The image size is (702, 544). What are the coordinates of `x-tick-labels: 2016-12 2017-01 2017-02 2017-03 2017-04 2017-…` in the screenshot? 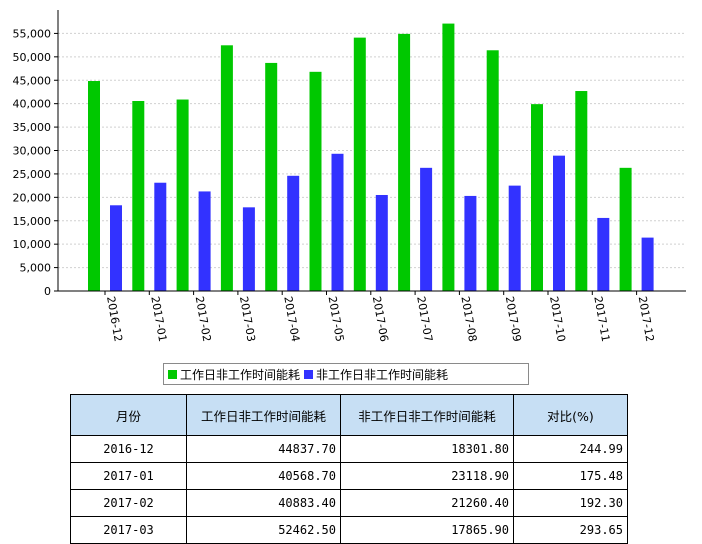 It's located at (380, 319).